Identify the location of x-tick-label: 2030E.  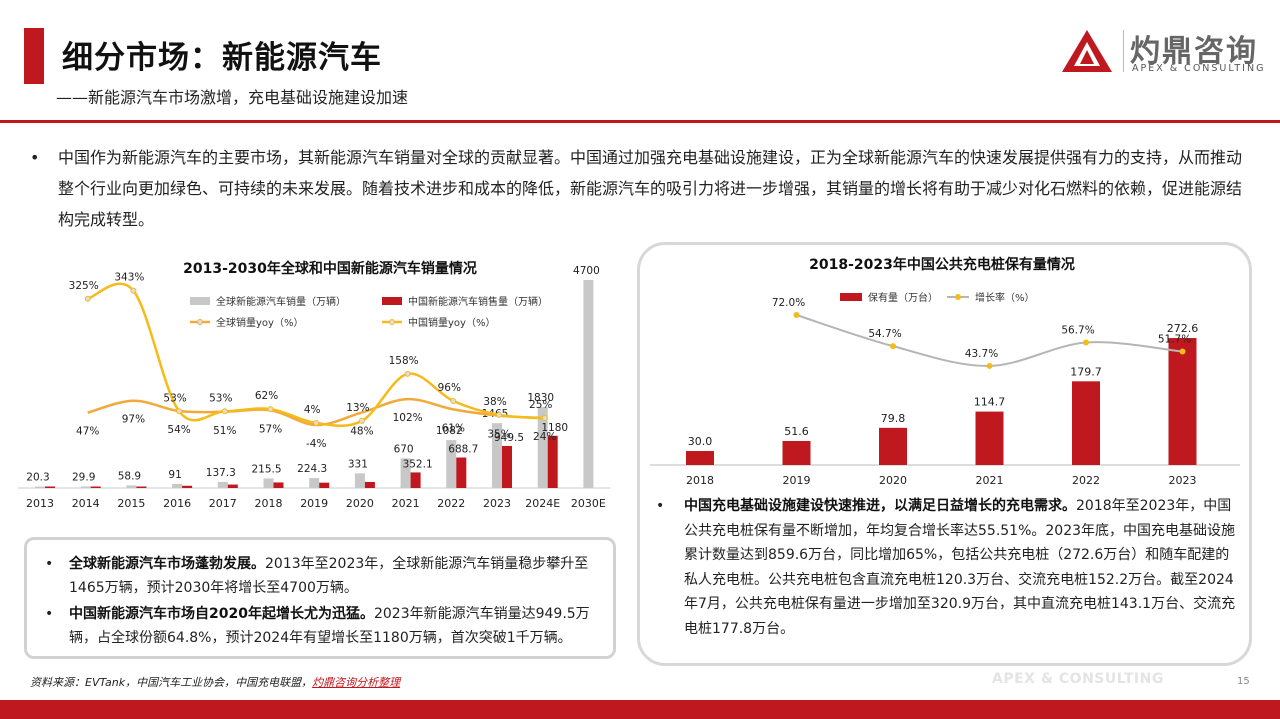
(588, 503).